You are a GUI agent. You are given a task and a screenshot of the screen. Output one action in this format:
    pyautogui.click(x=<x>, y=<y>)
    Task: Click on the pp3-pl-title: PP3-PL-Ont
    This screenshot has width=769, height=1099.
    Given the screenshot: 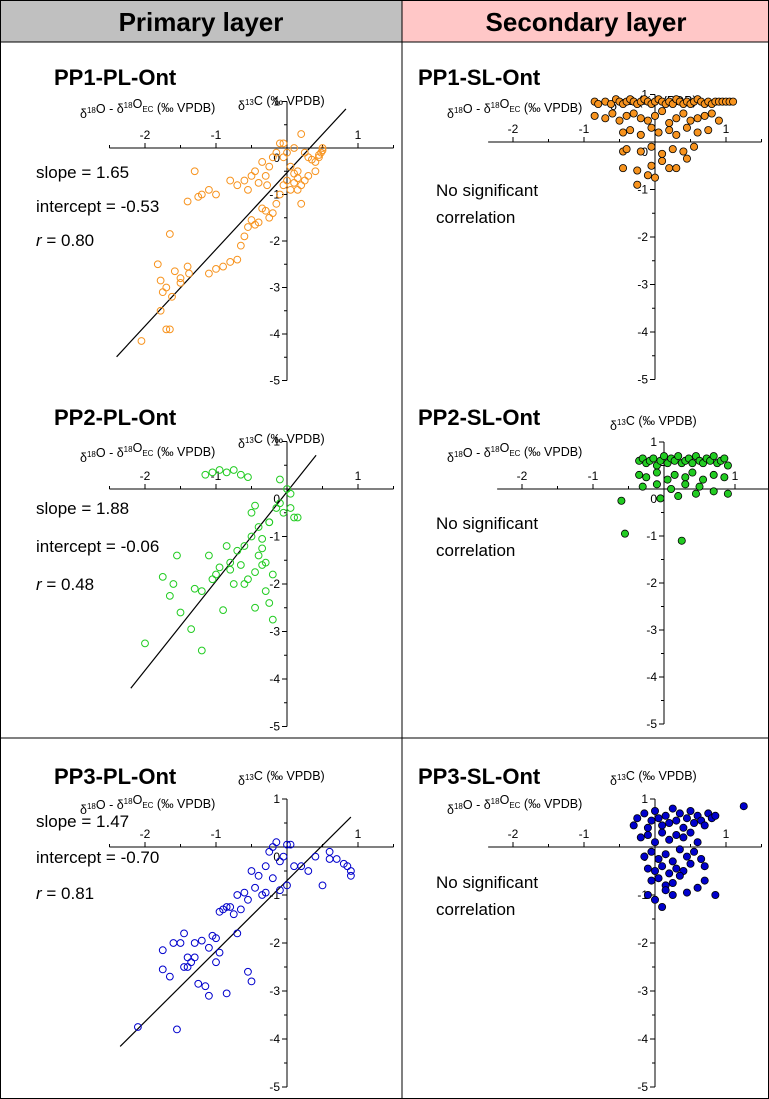 What is the action you would take?
    pyautogui.click(x=115, y=776)
    